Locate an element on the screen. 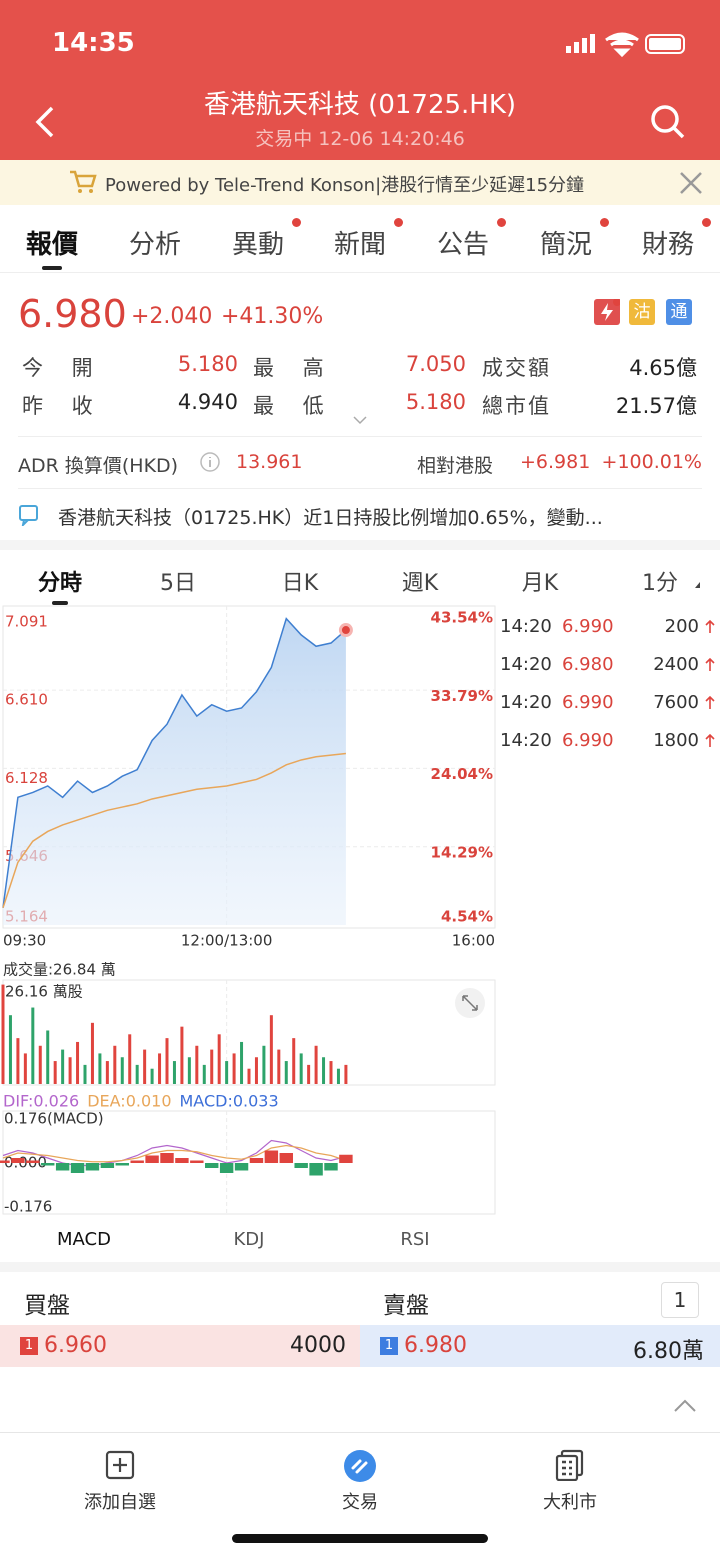  search-button is located at coordinates (668, 122).